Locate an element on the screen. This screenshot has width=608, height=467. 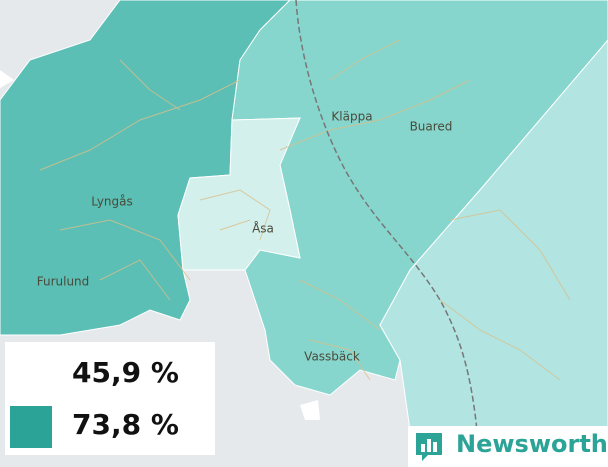
brand-icon is located at coordinates (429, 447).